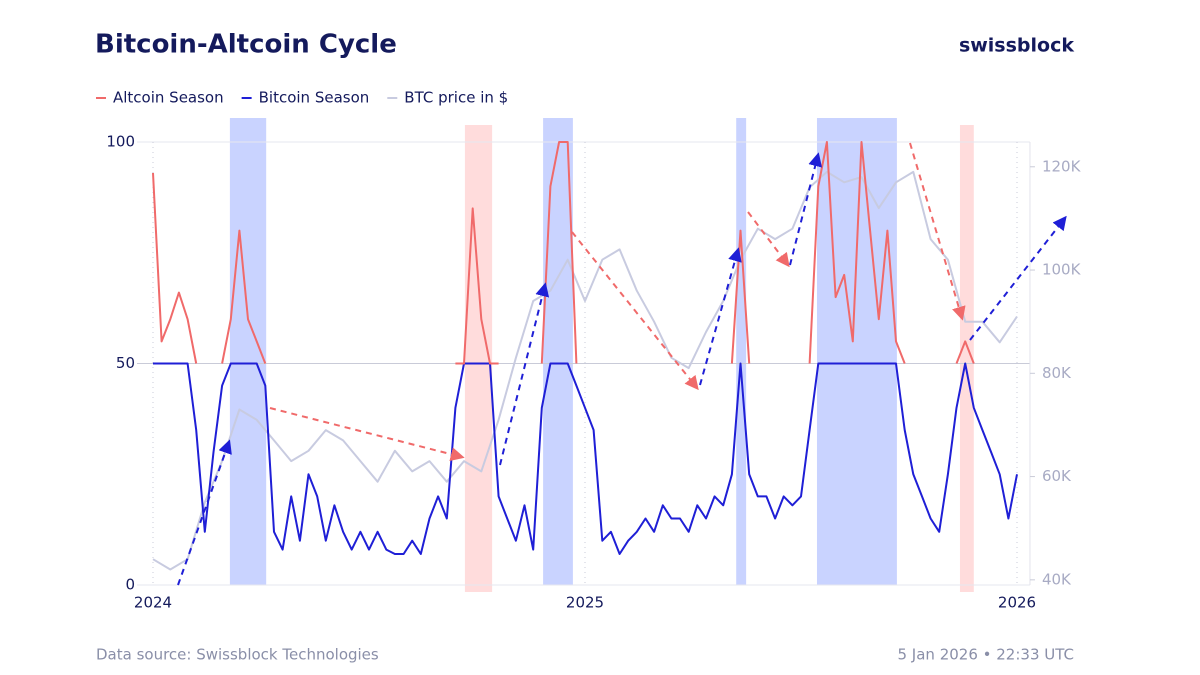 The width and height of the screenshot is (1200, 675). What do you see at coordinates (1057, 476) in the screenshot?
I see `y2-tick-label: 60K` at bounding box center [1057, 476].